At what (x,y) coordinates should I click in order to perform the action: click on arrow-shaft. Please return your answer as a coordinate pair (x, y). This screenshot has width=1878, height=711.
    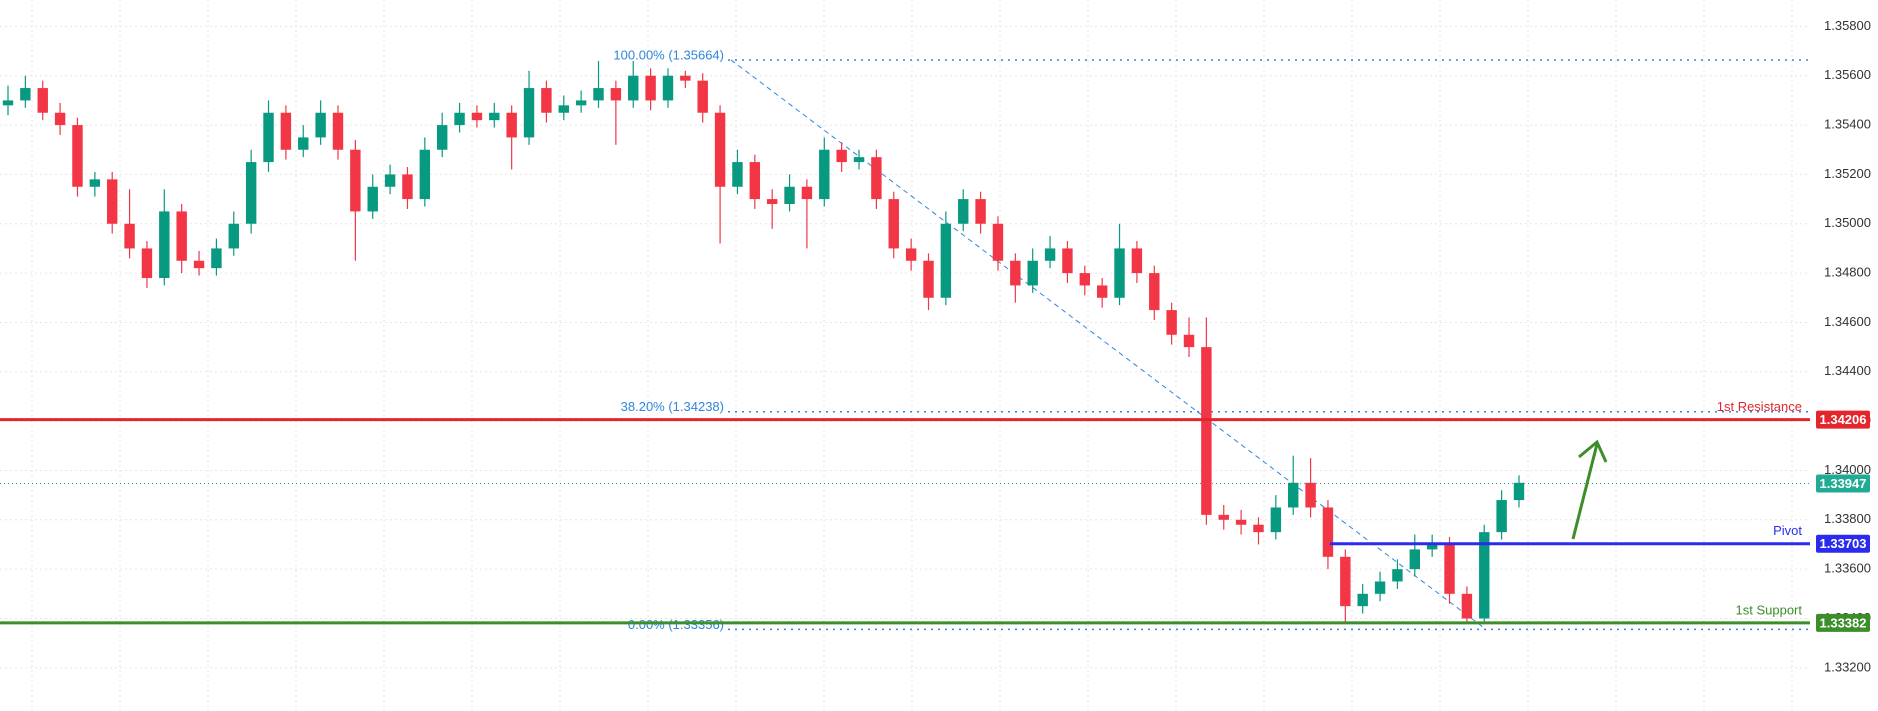
    Looking at the image, I should click on (1585, 491).